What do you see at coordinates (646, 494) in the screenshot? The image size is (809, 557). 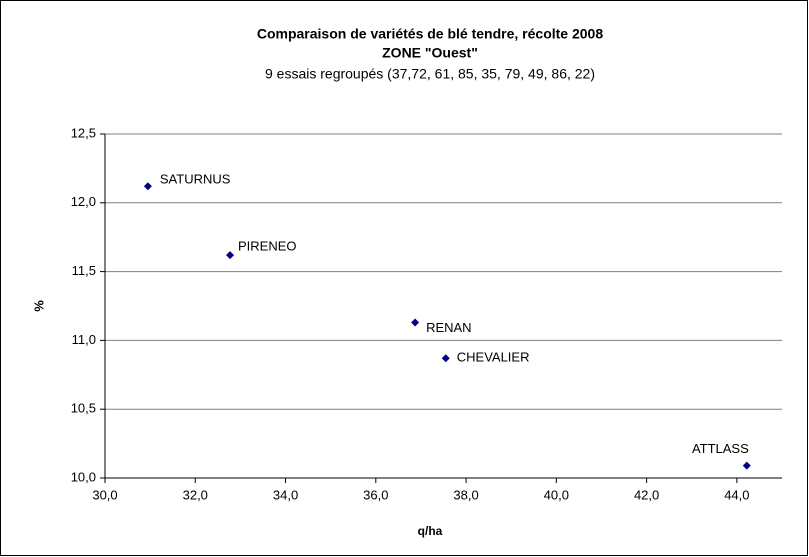 I see `x-tick-label: 42,0` at bounding box center [646, 494].